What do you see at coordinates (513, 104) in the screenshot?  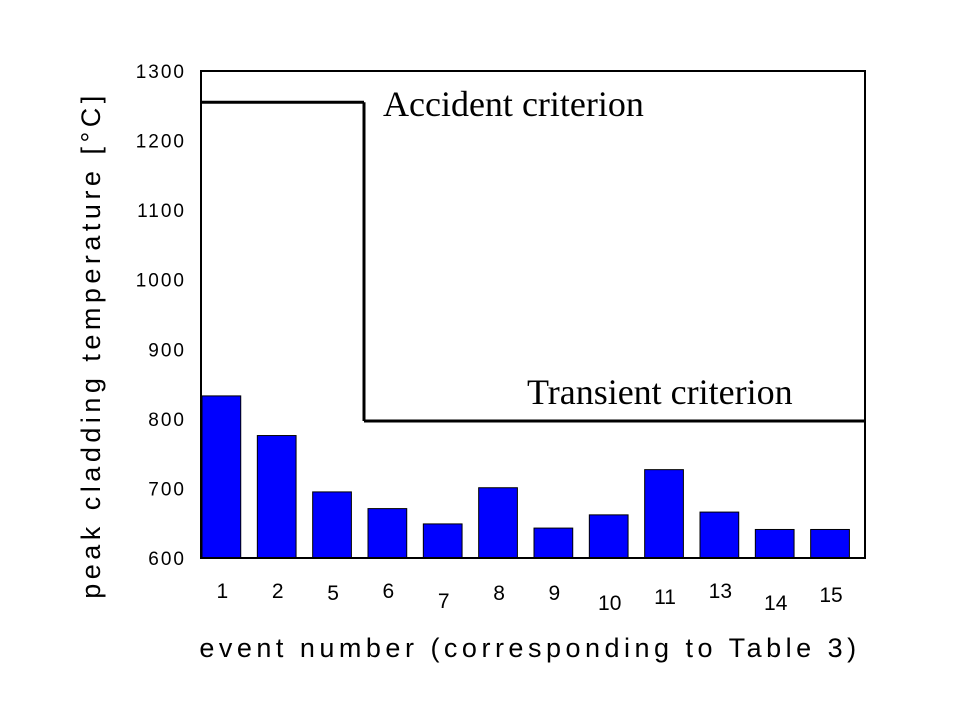 I see `accident-criterion-label: Accident criterion` at bounding box center [513, 104].